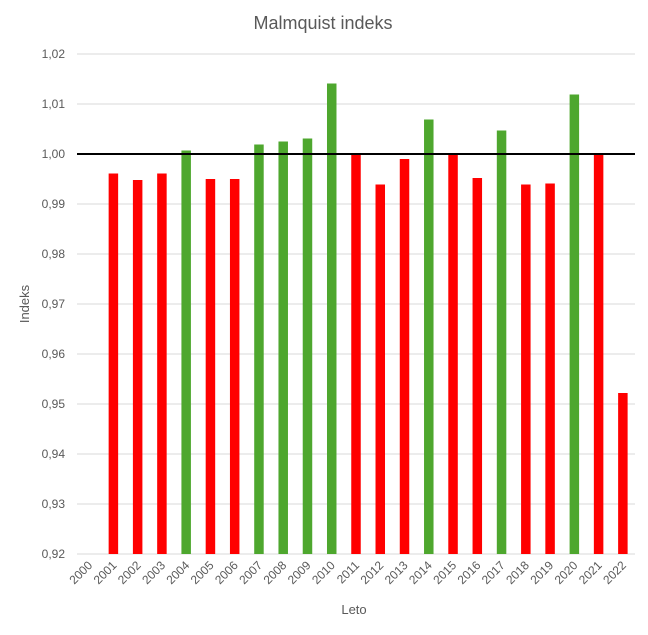 This screenshot has width=648, height=635. I want to click on y-tick-label: 1,02, so click(54, 54).